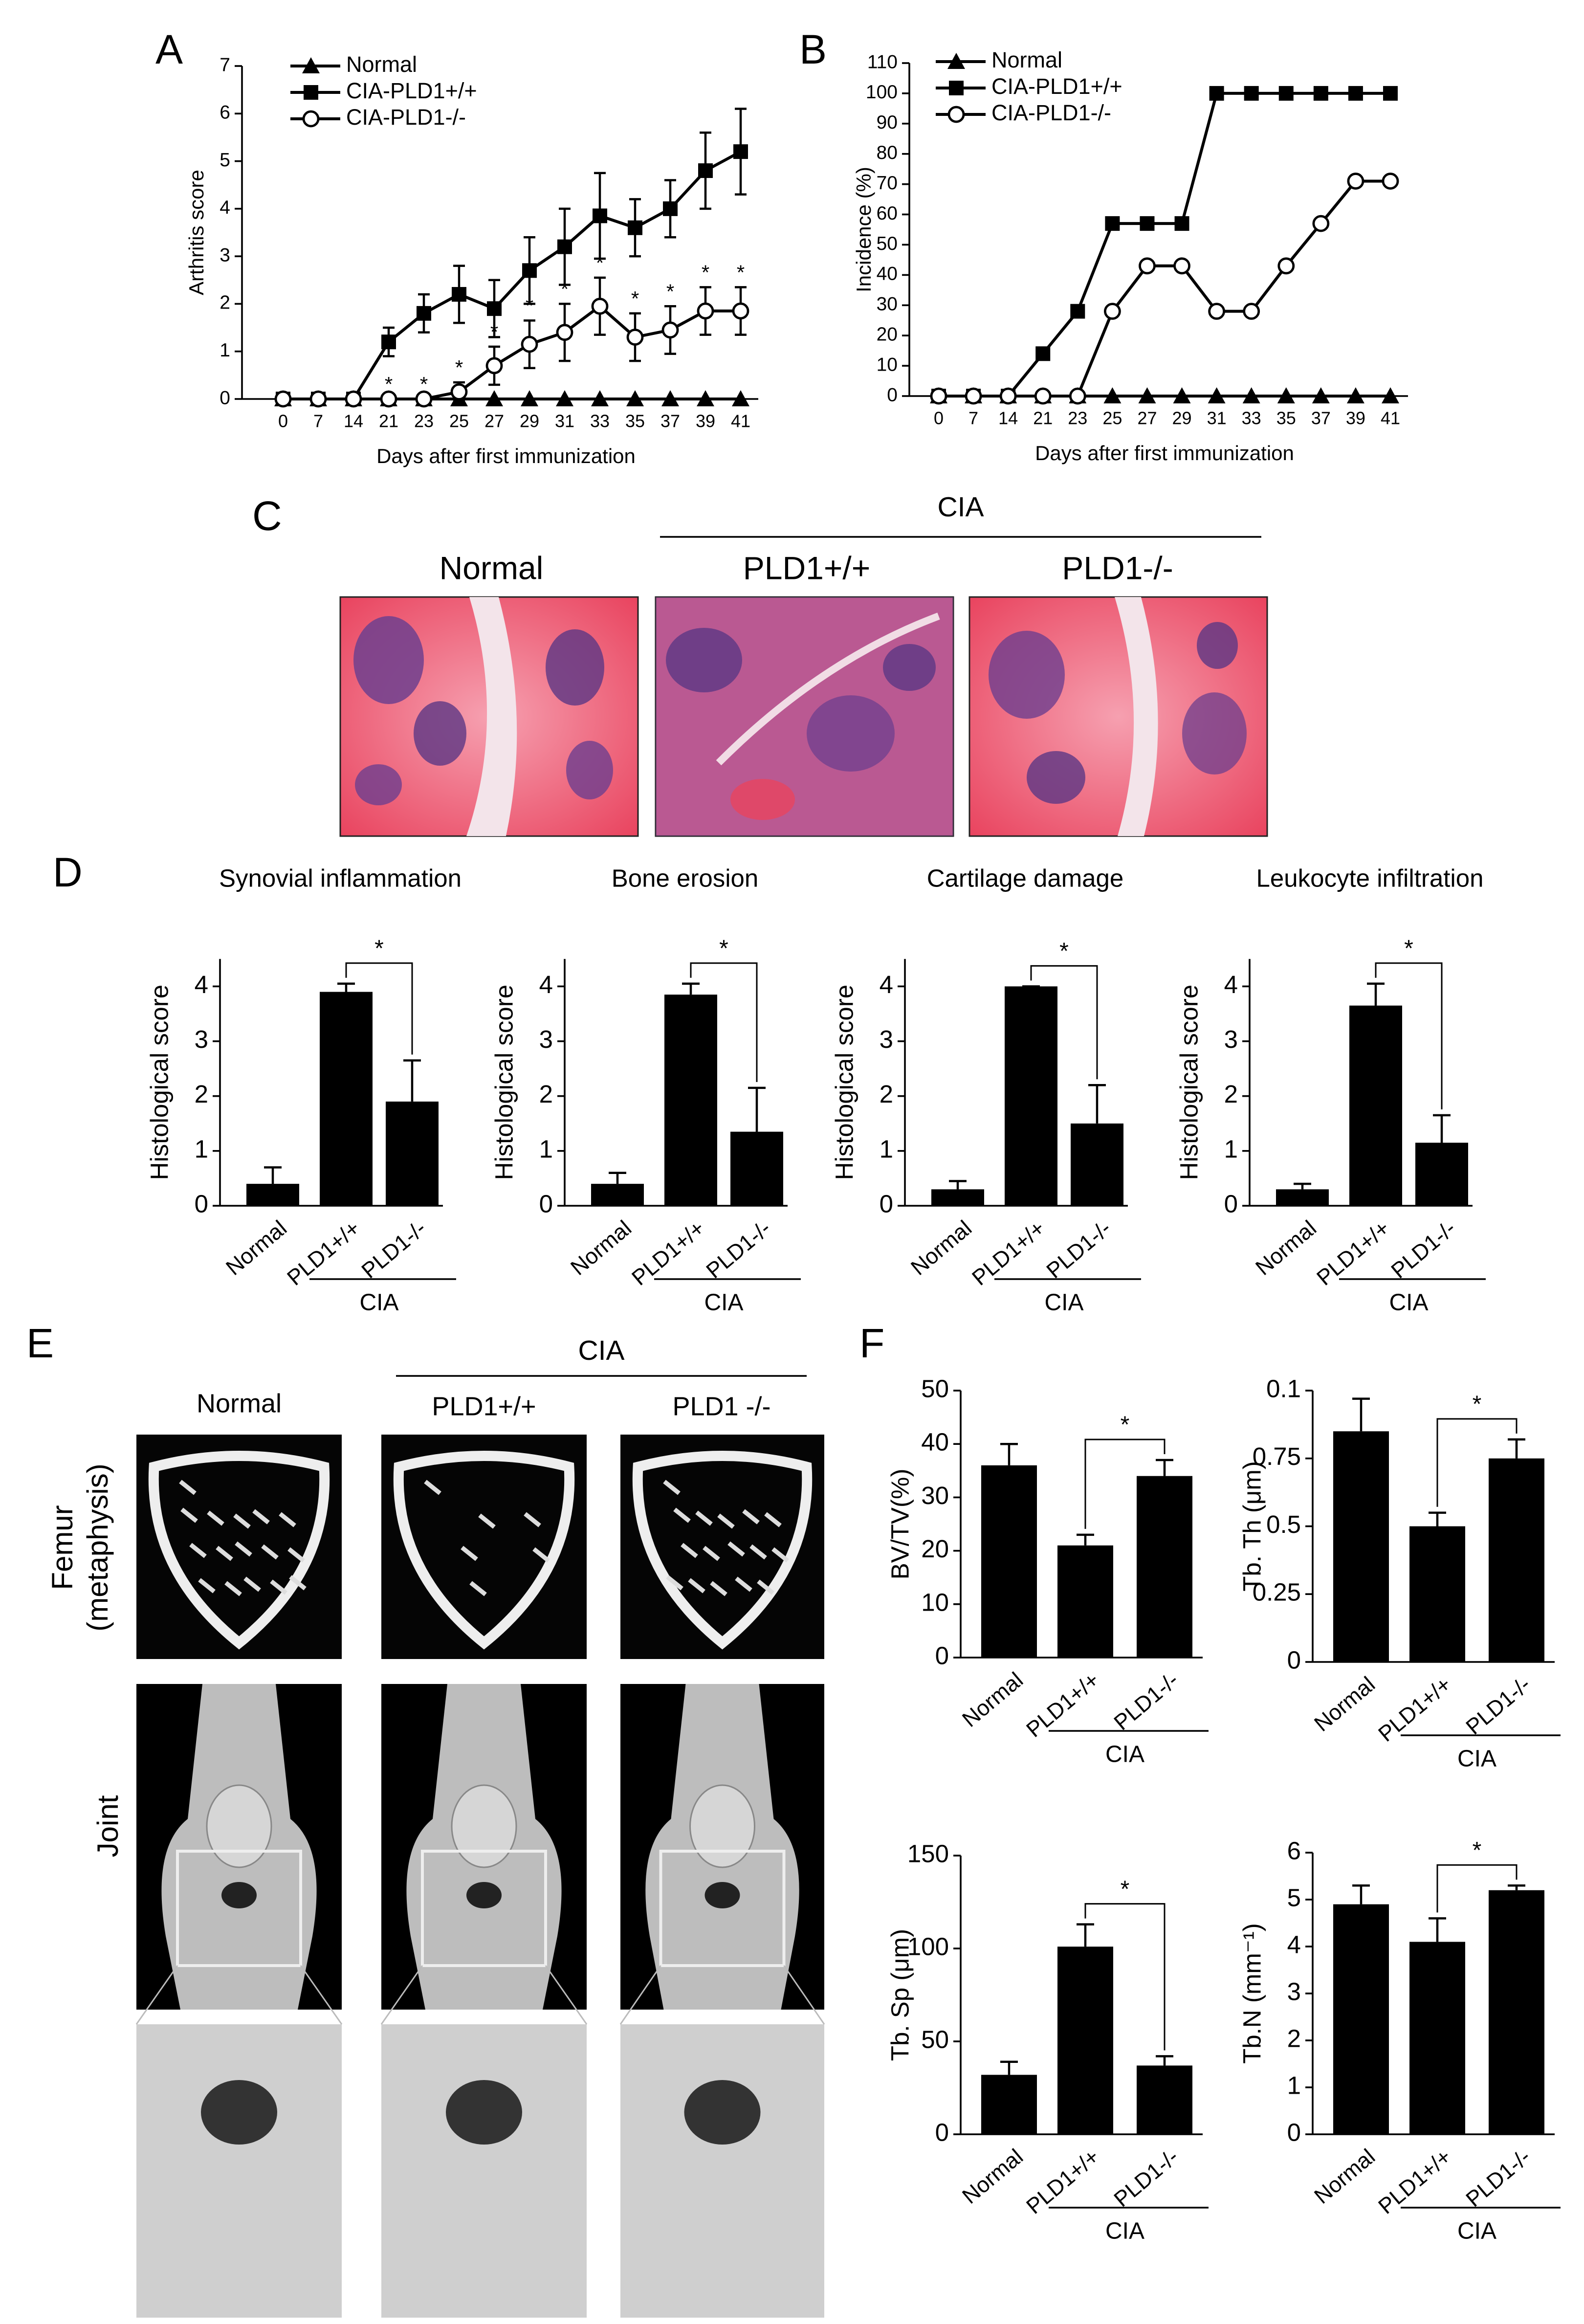 This screenshot has width=1584, height=2324. Describe the element at coordinates (863, 230) in the screenshot. I see `y-axis-label: Incidence (%)` at that location.